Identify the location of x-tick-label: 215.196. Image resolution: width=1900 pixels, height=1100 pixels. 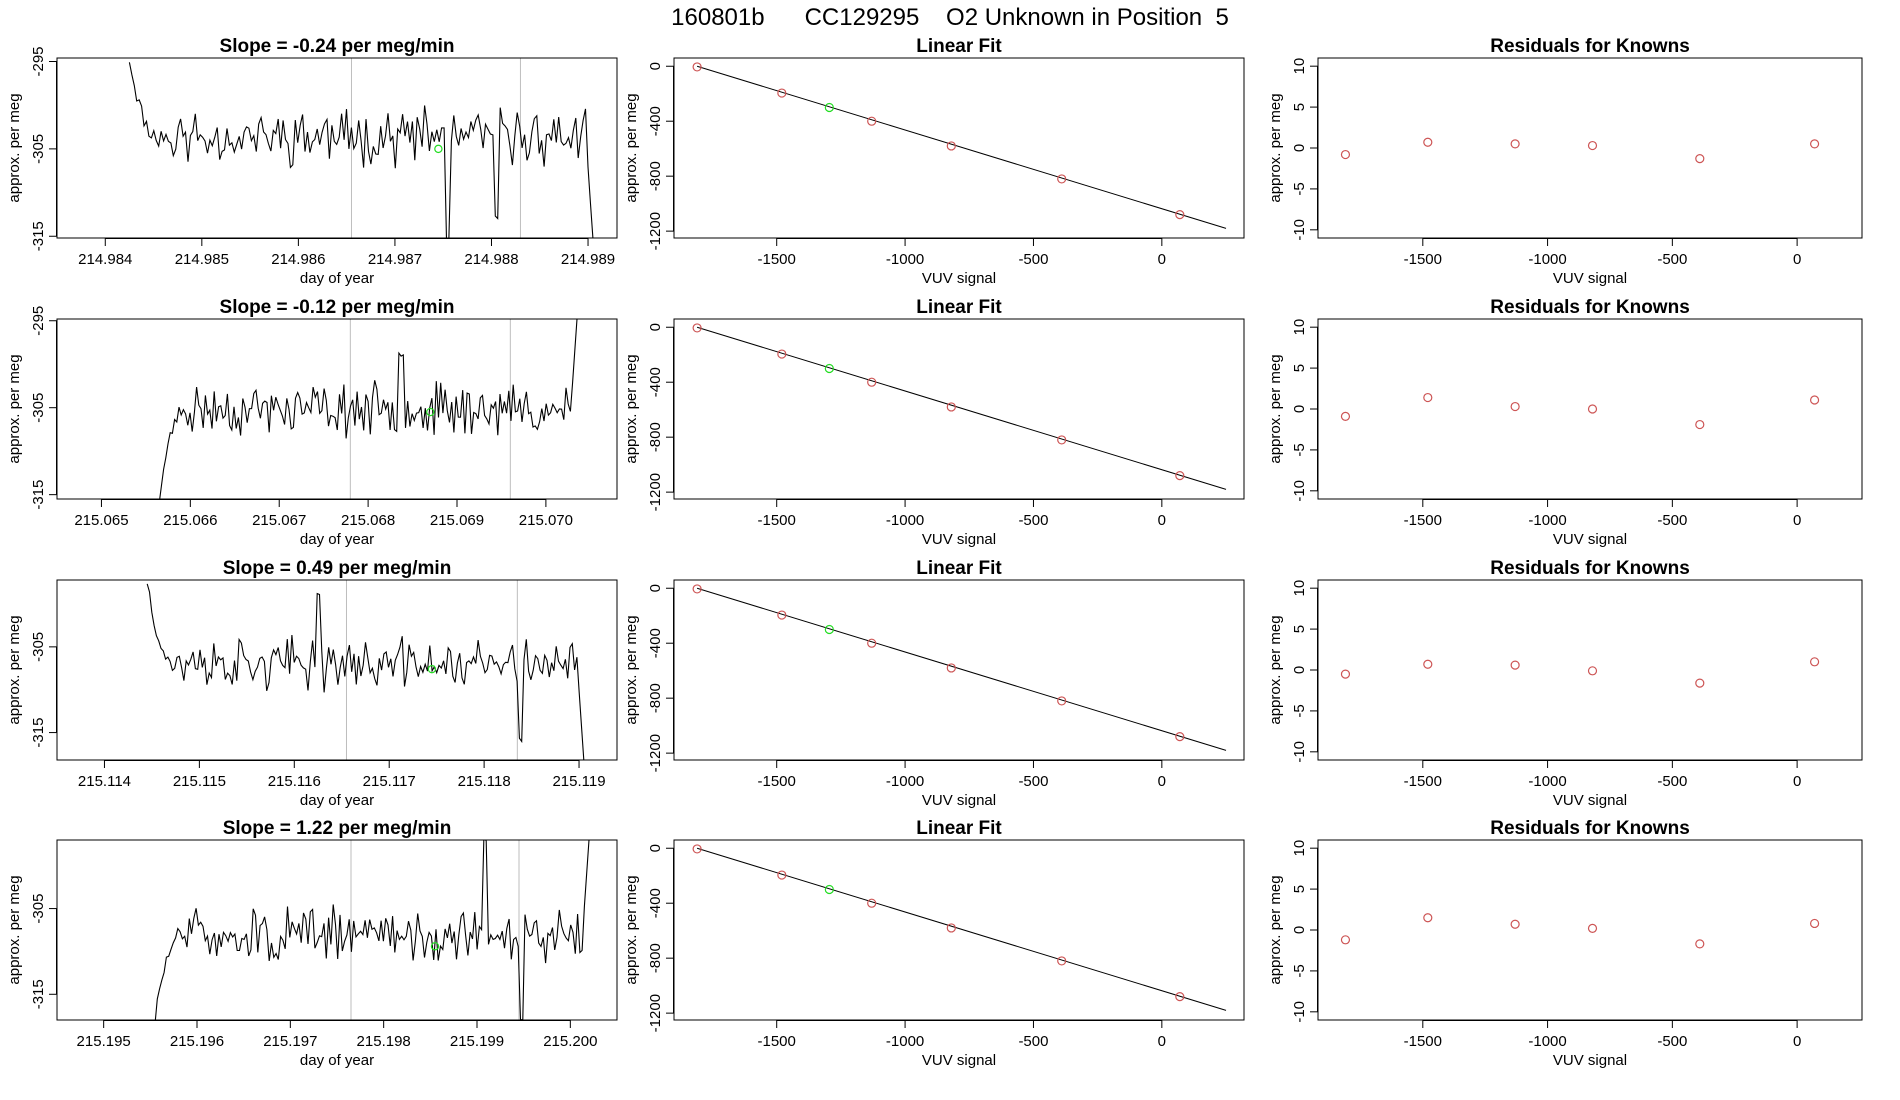
(197, 1041).